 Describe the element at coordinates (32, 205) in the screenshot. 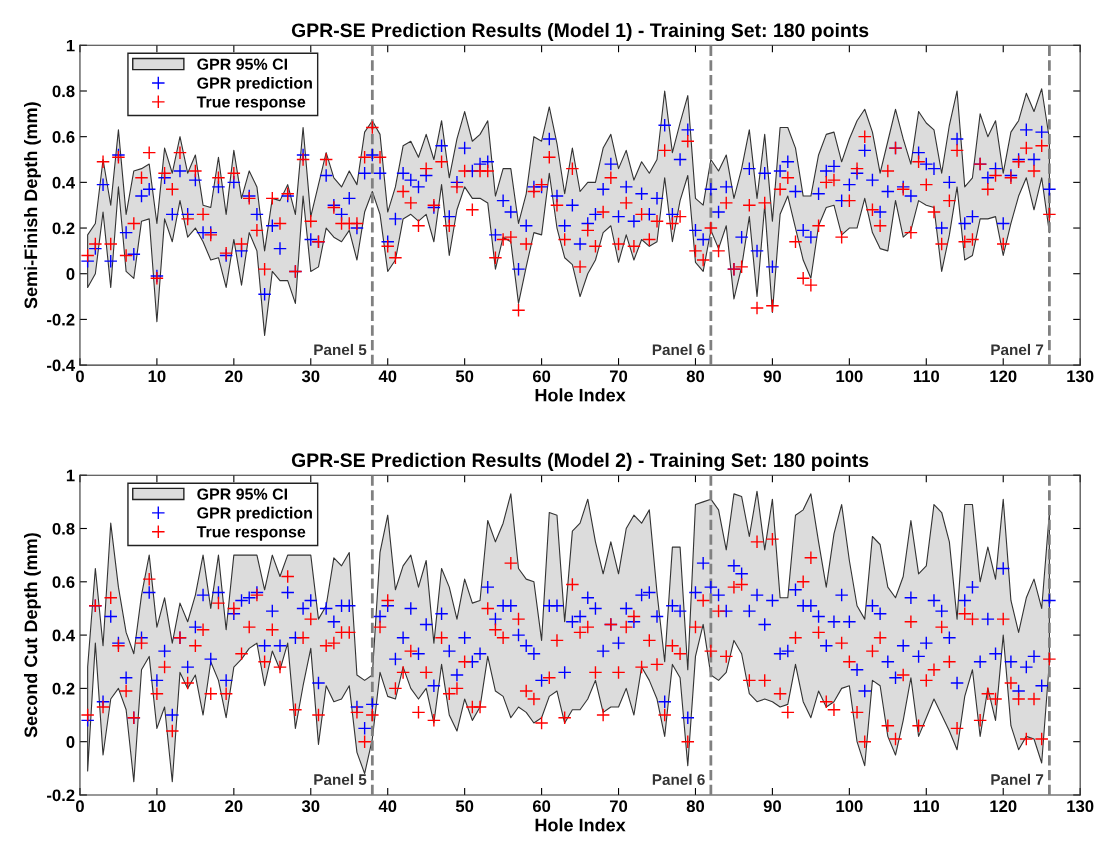

I see `y-axis-title: Semi-Finish Depth (mm)` at that location.